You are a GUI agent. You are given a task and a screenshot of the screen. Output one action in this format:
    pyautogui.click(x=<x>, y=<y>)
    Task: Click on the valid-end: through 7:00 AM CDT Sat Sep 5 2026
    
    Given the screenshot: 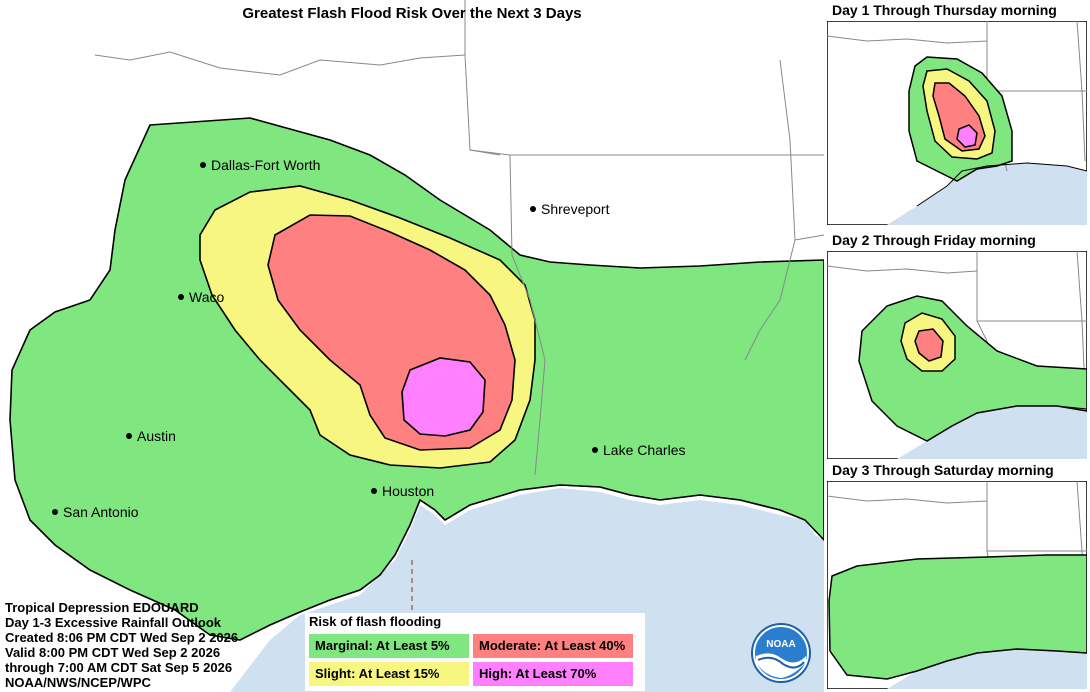 What is the action you would take?
    pyautogui.click(x=119, y=667)
    